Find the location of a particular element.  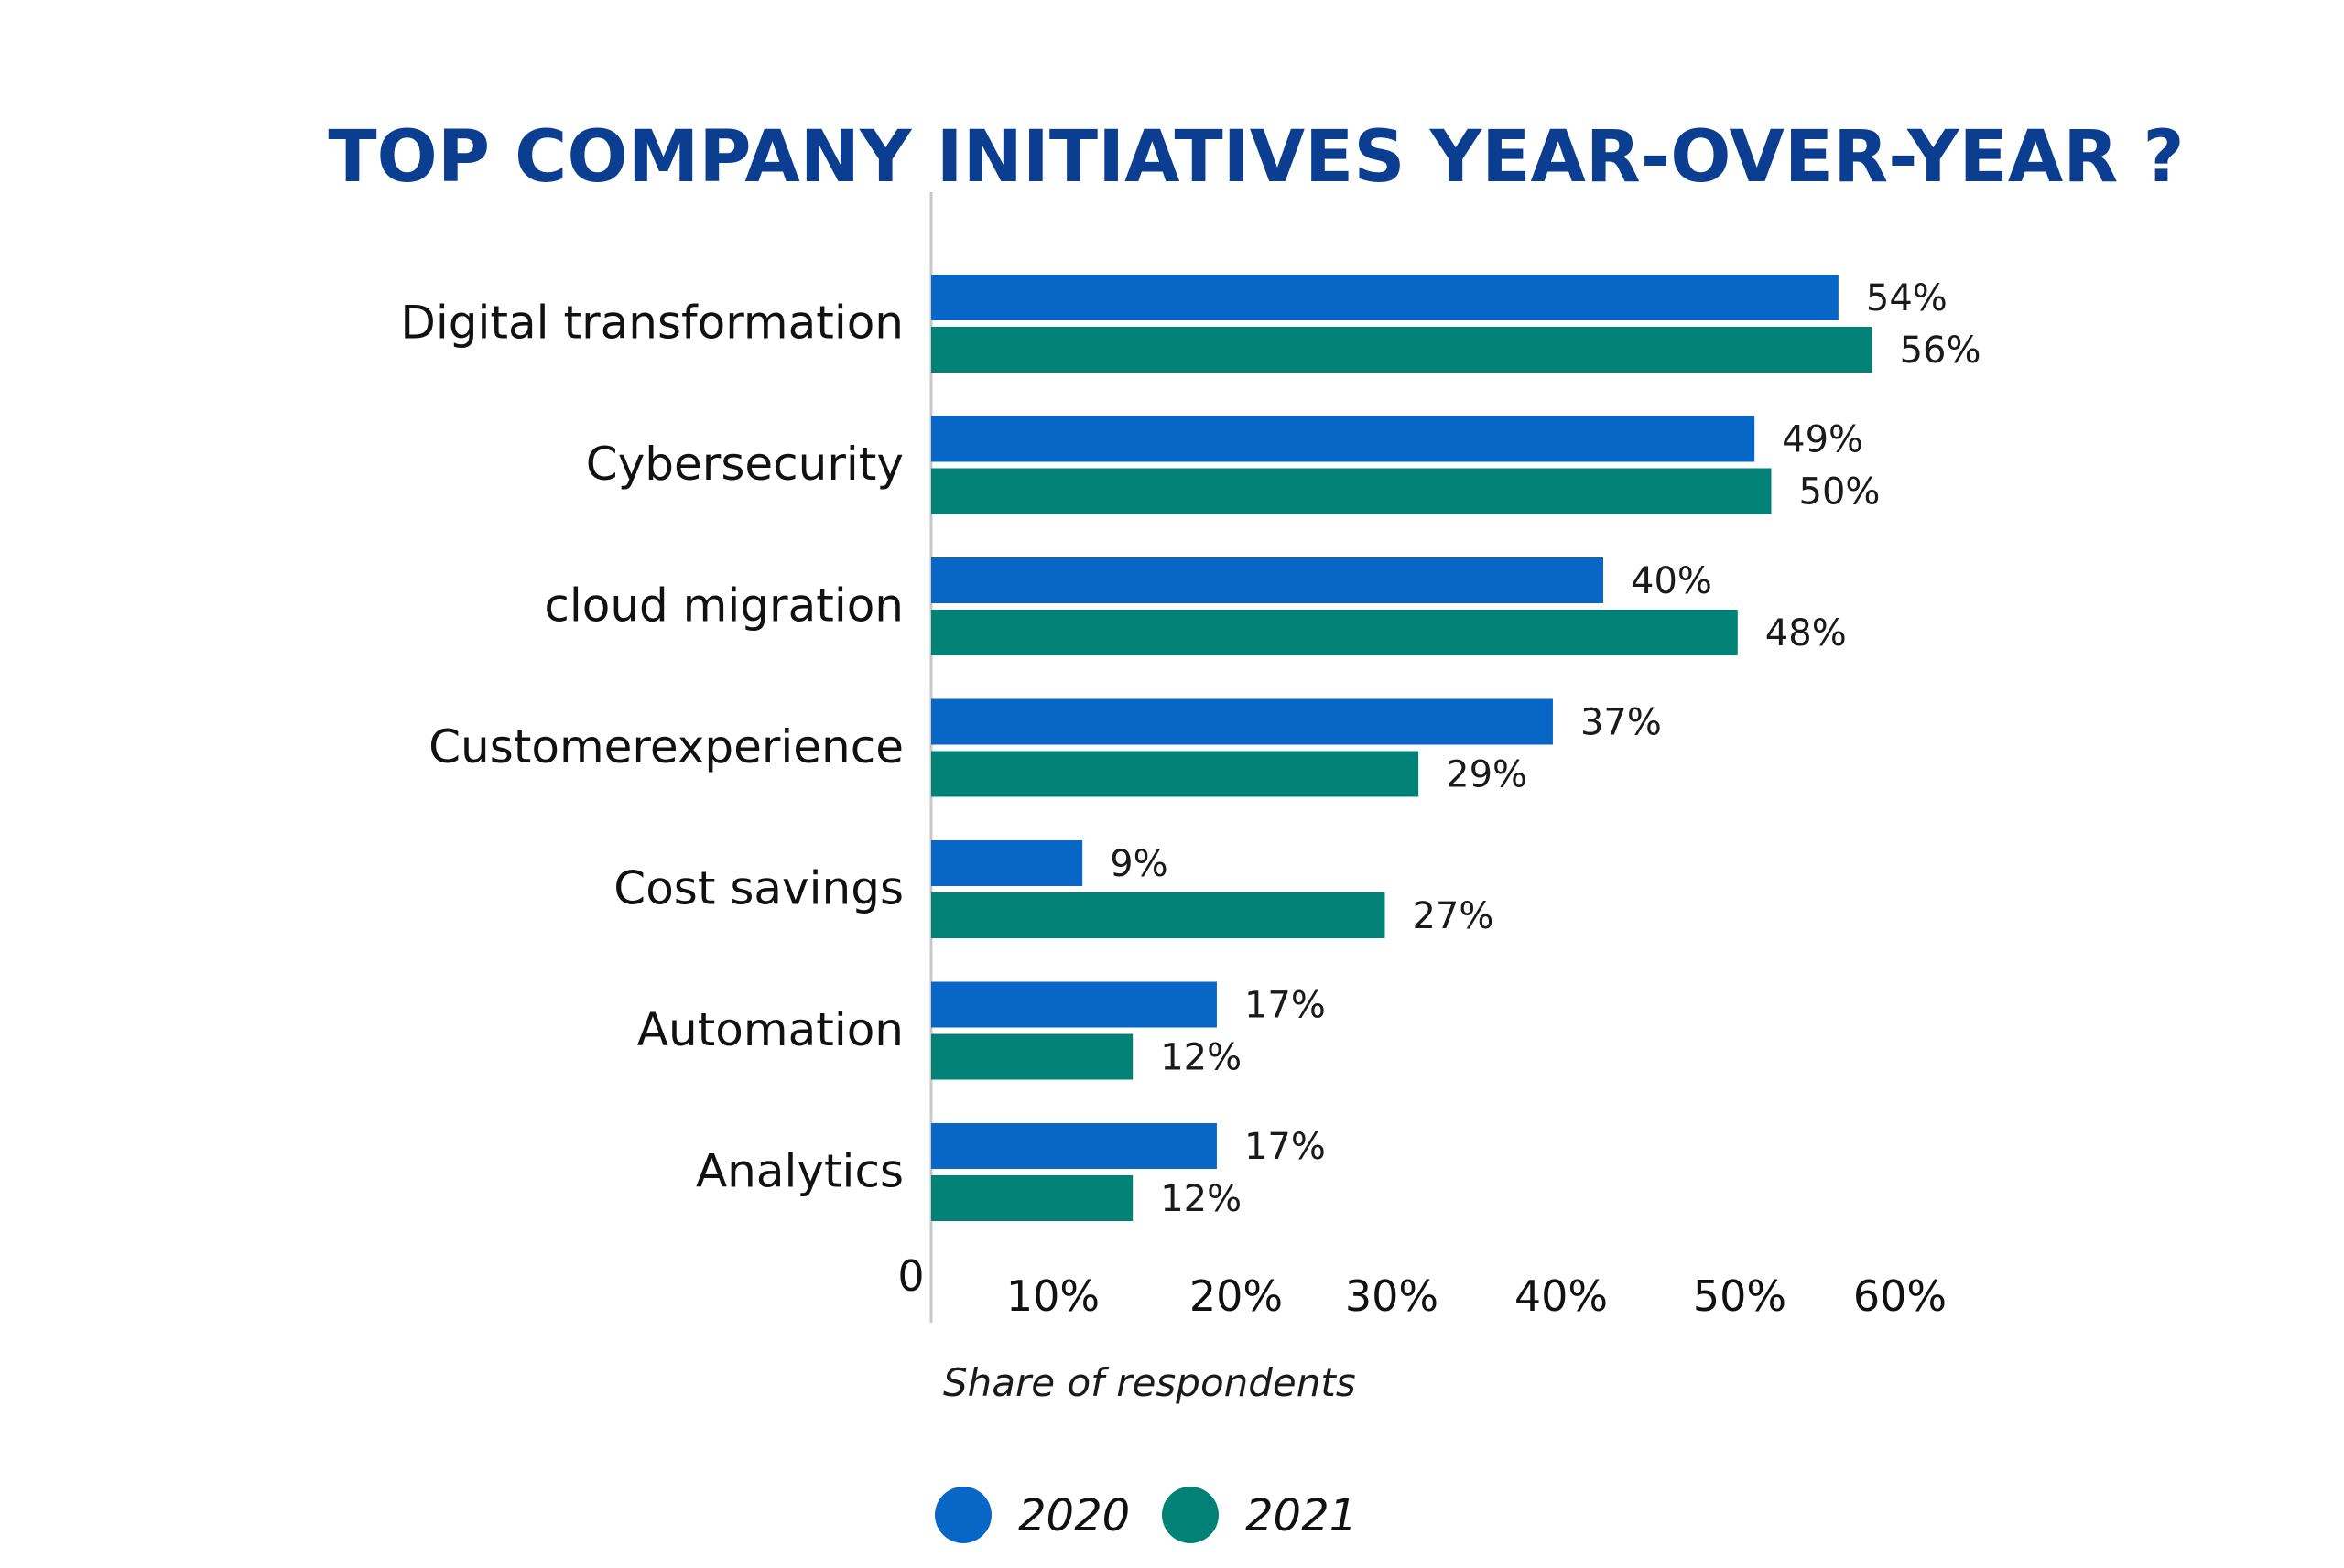

x-tick-label-10: 10% is located at coordinates (1053, 1296).